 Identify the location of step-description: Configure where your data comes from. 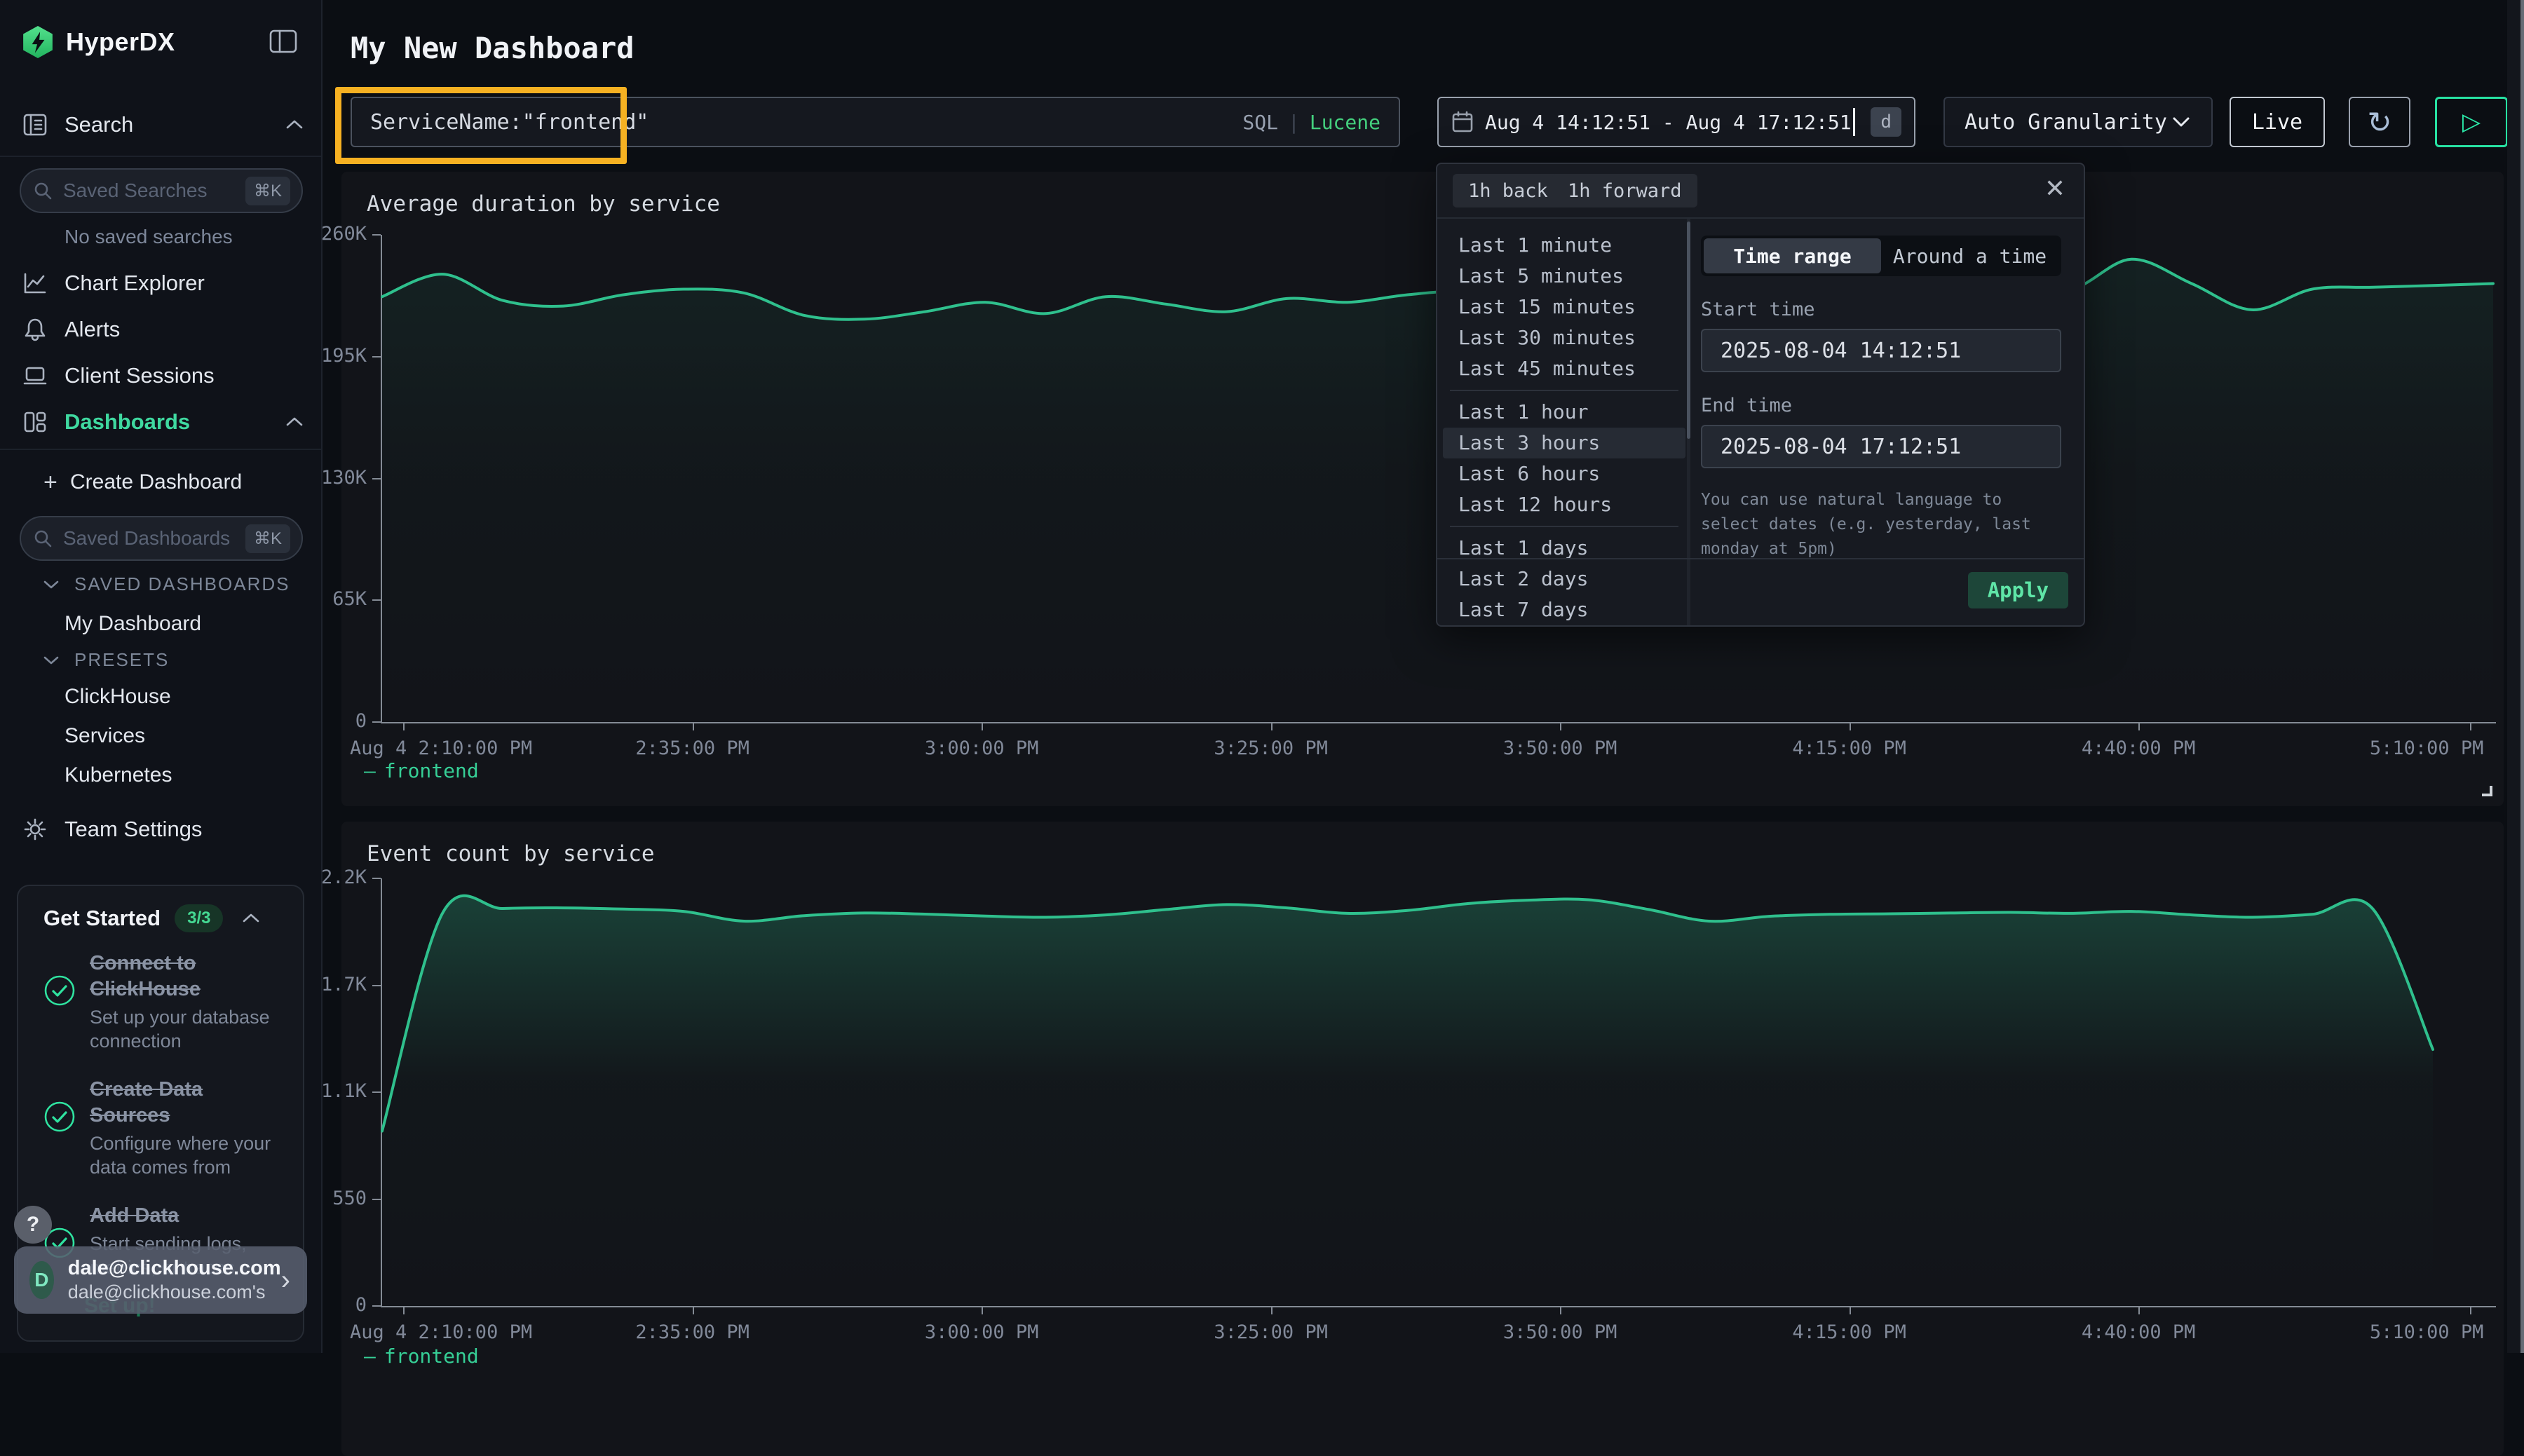
(181, 1155).